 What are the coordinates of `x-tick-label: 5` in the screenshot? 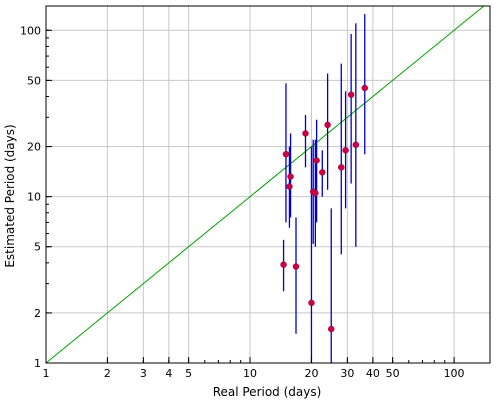 It's located at (188, 373).